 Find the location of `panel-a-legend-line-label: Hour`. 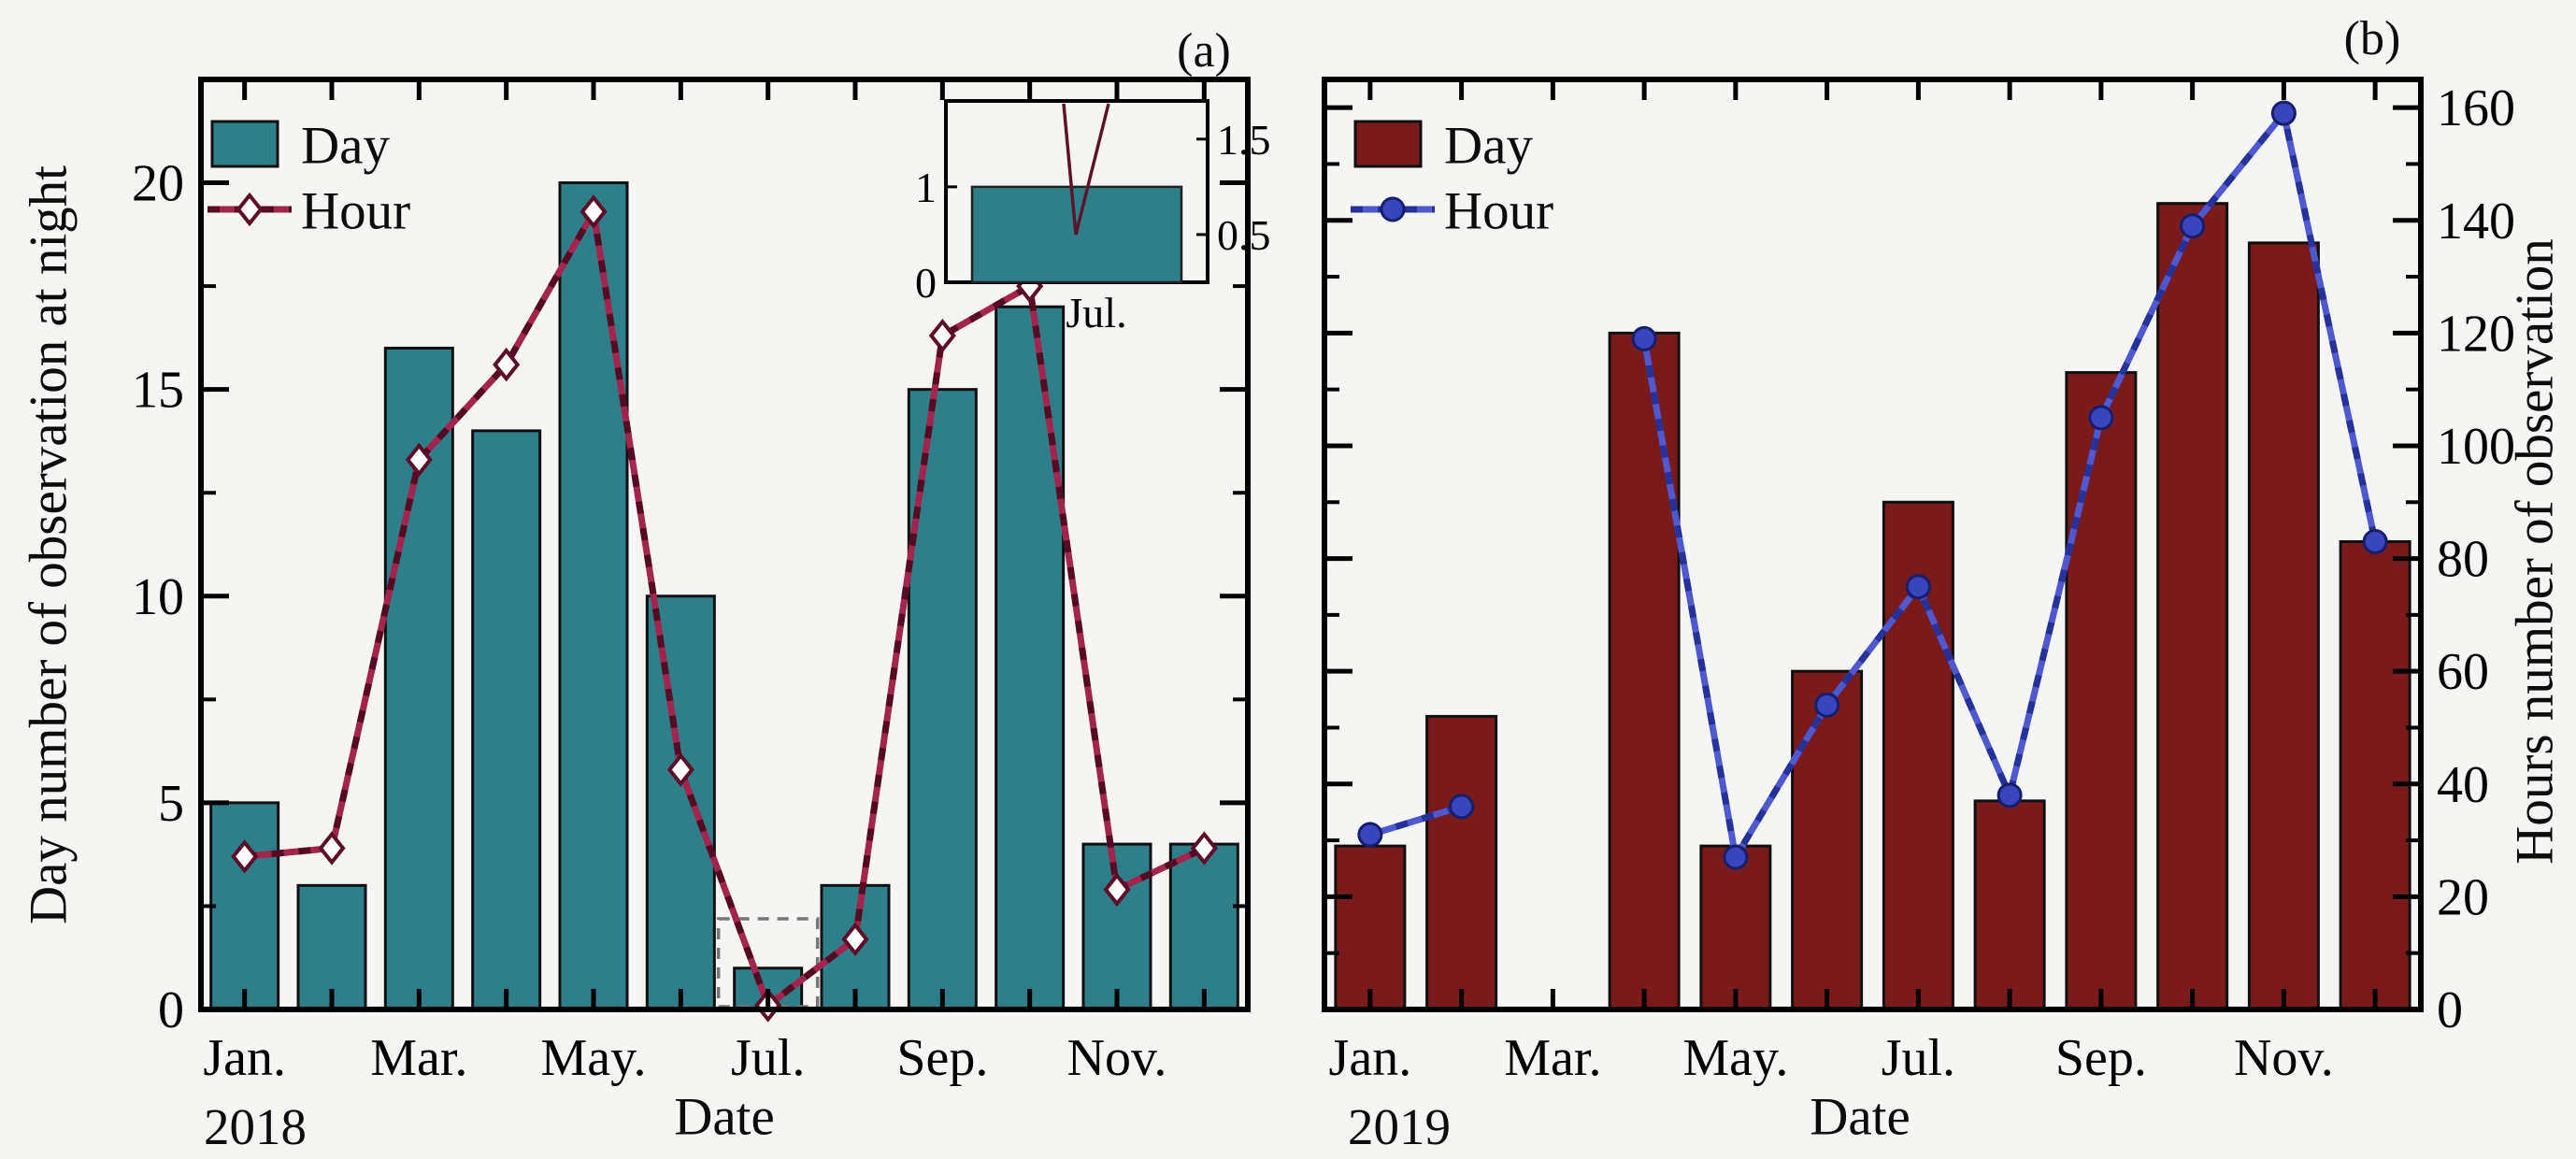

panel-a-legend-line-label: Hour is located at coordinates (356, 211).